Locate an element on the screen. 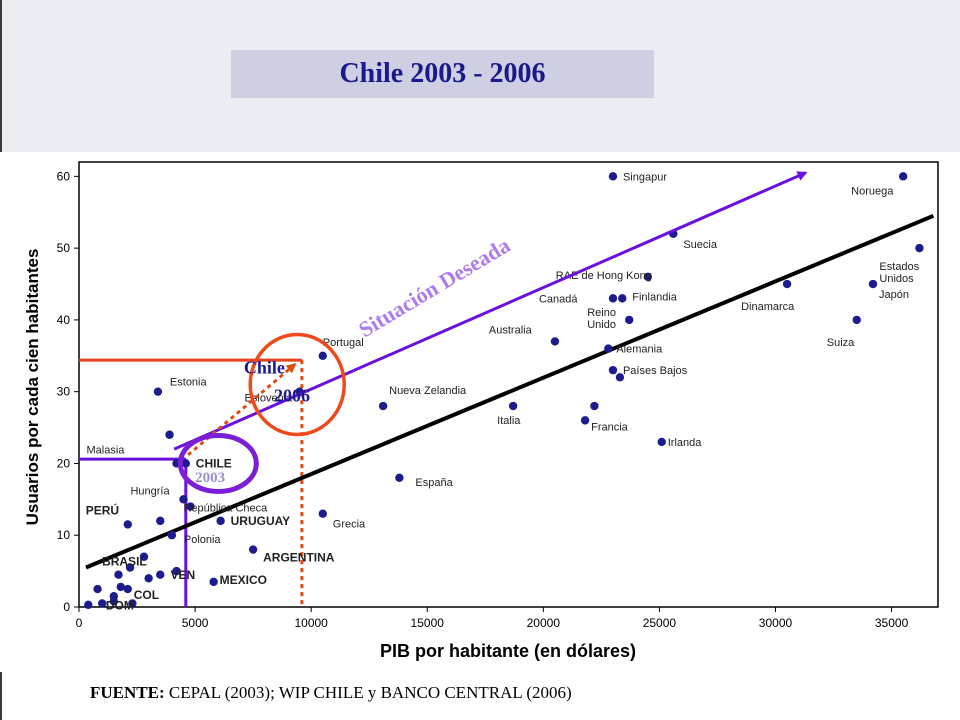 The height and width of the screenshot is (720, 960). point-label: Unido is located at coordinates (601, 325).